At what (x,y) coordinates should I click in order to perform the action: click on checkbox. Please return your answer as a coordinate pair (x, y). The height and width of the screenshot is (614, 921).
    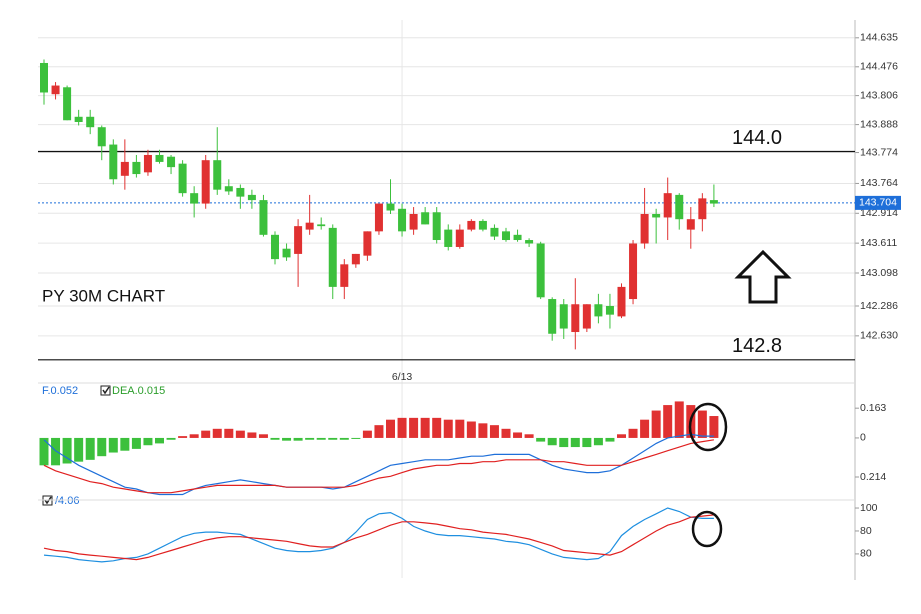
    Looking at the image, I should click on (105, 390).